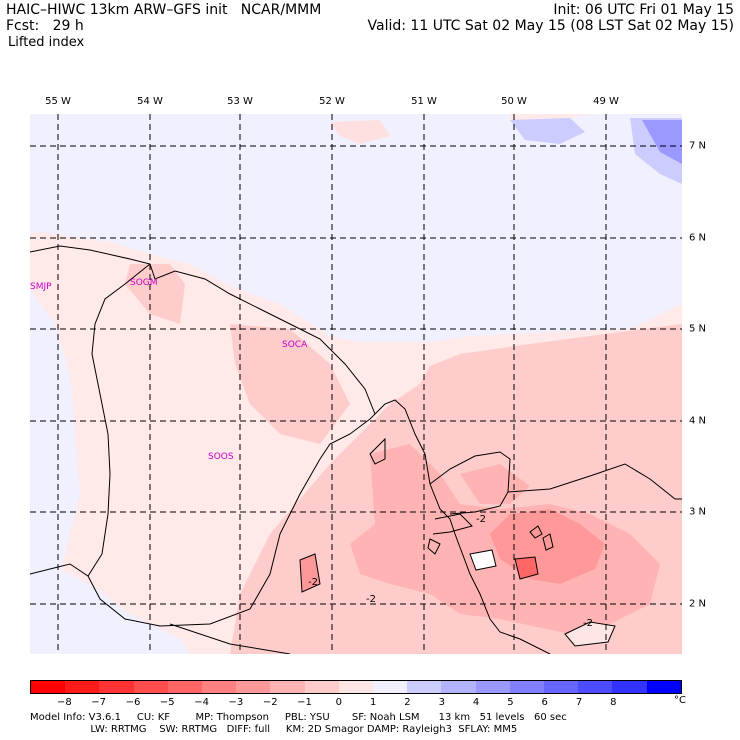  Describe the element at coordinates (495, 484) in the screenshot. I see `pink-core-n` at that location.